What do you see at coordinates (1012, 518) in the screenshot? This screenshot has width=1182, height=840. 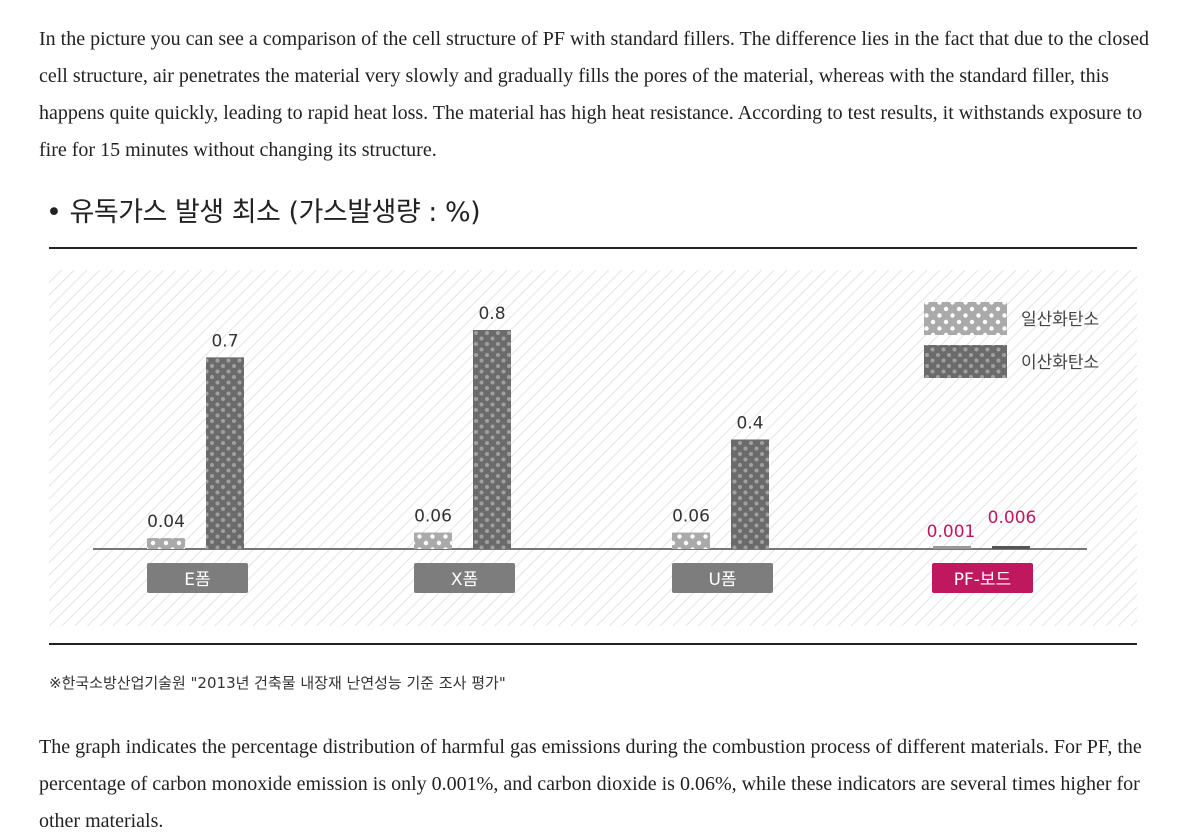 I see `value-label-co2-4: 0.006` at bounding box center [1012, 518].